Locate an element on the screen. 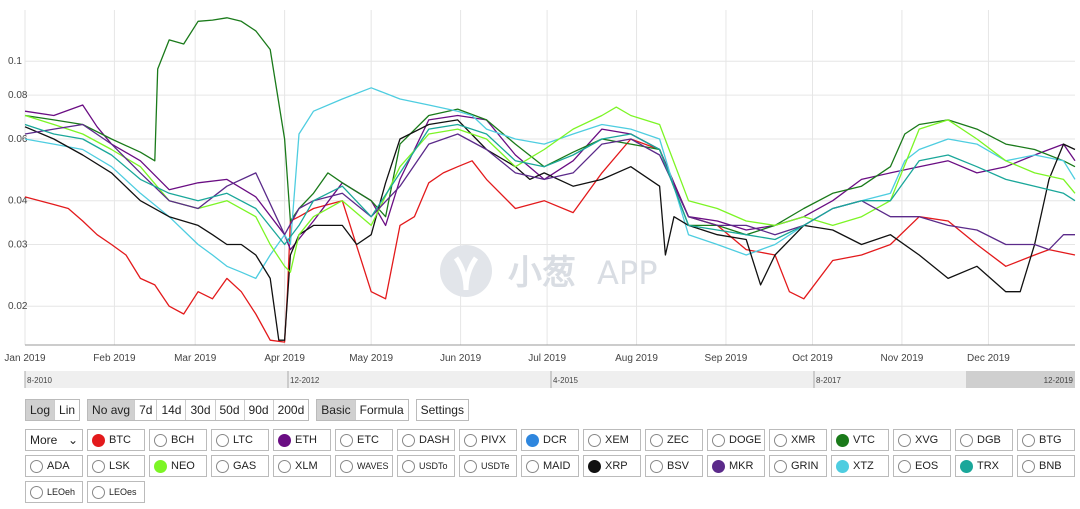 The image size is (1080, 509). coin-toggle-grin: GRIN is located at coordinates (798, 466).